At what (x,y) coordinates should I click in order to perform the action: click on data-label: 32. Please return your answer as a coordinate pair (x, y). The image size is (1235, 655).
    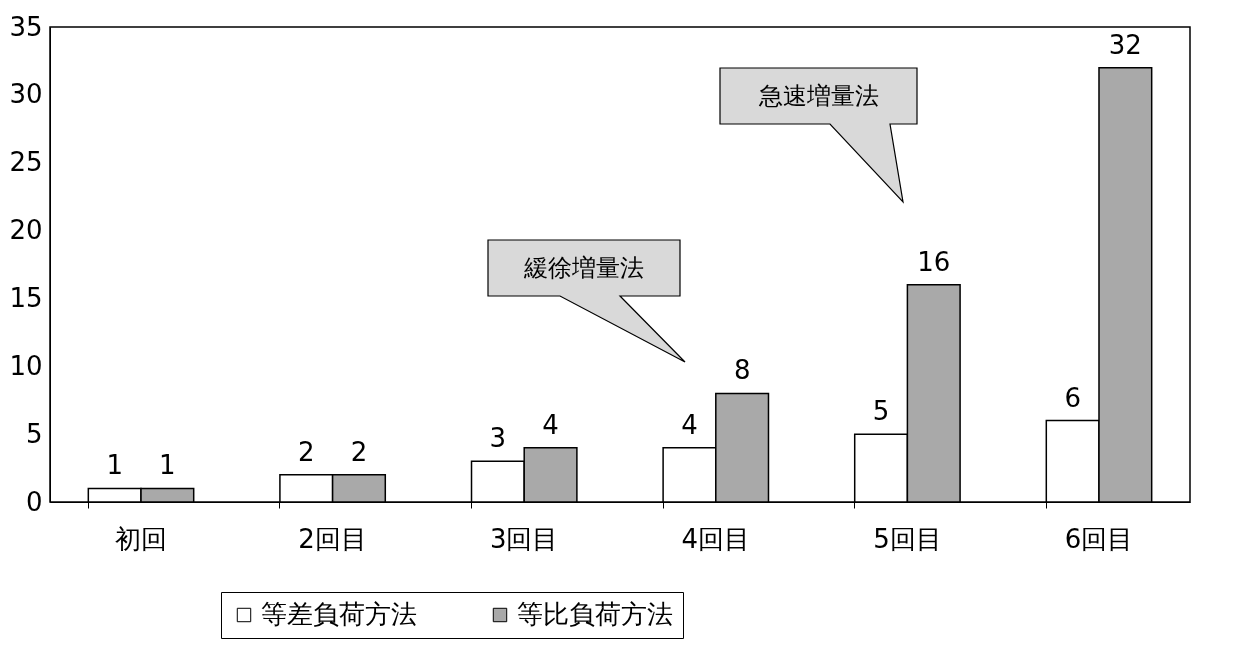
    Looking at the image, I should click on (1125, 44).